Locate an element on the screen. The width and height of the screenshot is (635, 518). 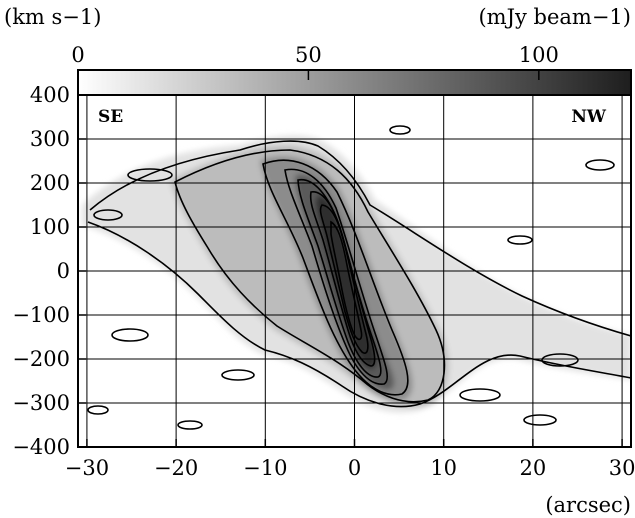
annotation-nw: NW is located at coordinates (589, 117).